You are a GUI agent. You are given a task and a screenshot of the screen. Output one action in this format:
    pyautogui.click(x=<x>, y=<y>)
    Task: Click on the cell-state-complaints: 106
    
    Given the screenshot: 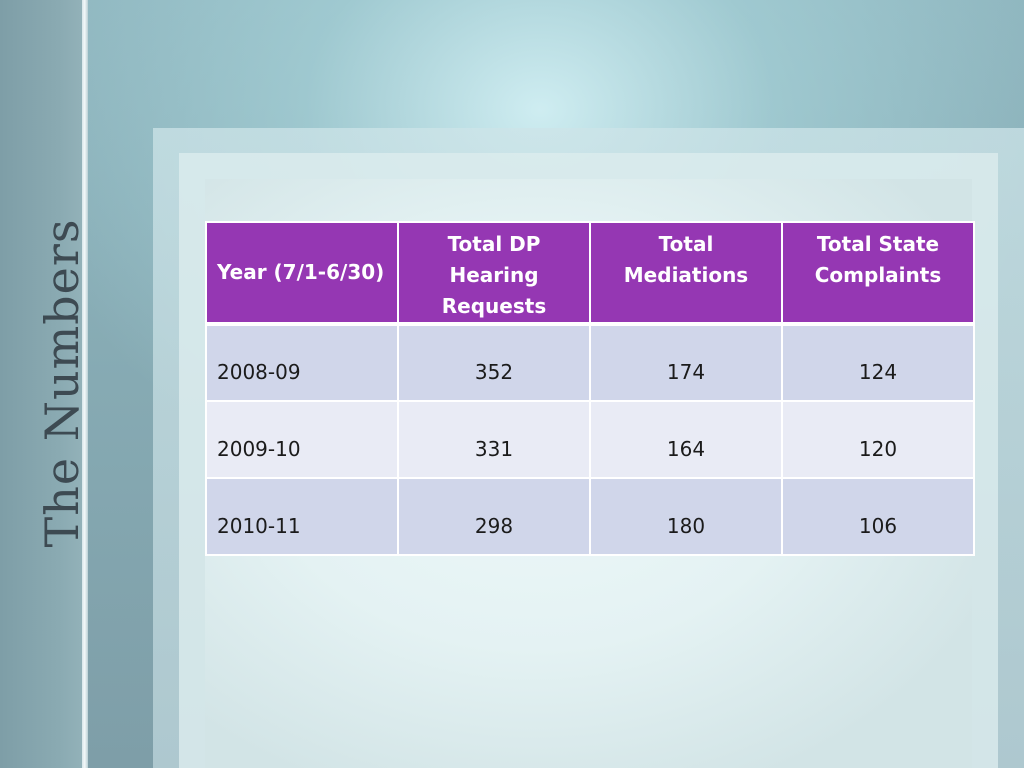 What is the action you would take?
    pyautogui.click(x=878, y=516)
    